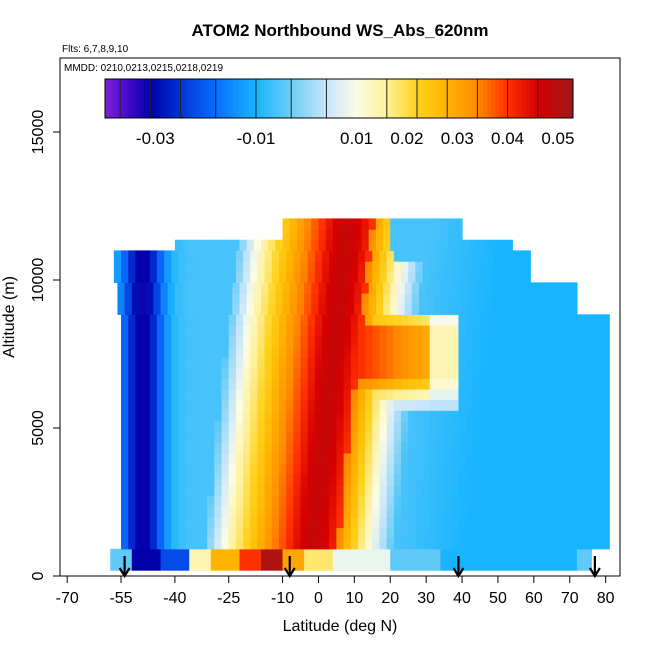 Image resolution: width=650 pixels, height=650 pixels. I want to click on x-tick-label: -10, so click(282, 598).